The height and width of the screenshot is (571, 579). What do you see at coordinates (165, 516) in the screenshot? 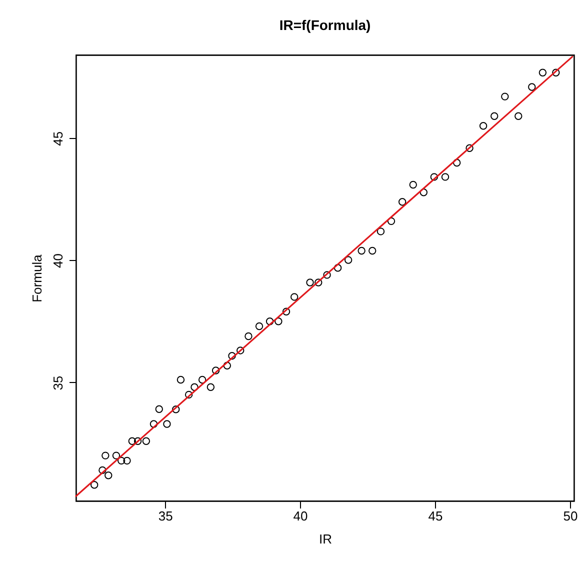
I see `x-tick-label: 35` at bounding box center [165, 516].